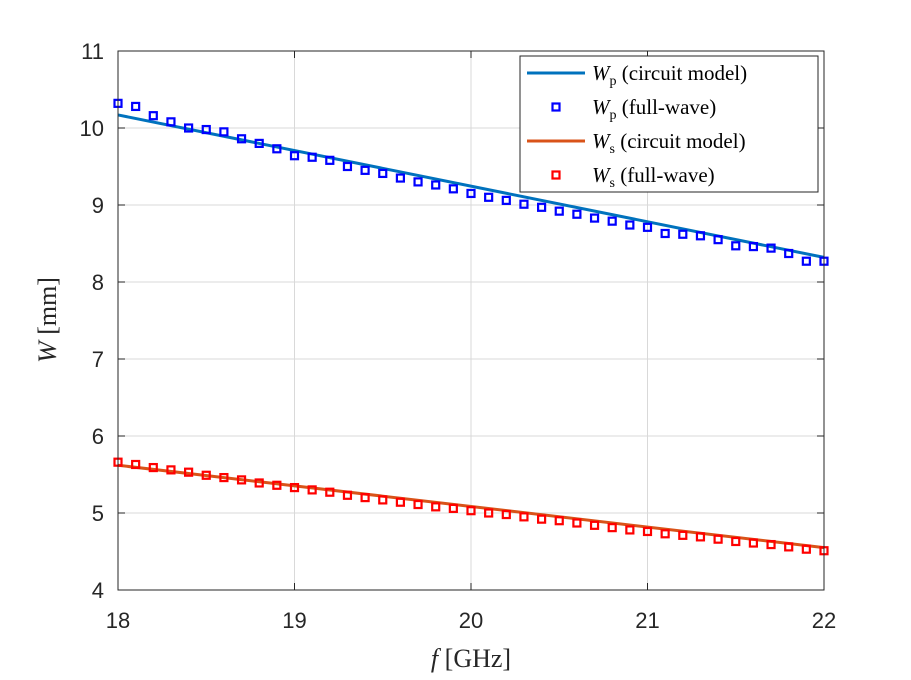 This screenshot has height=680, width=911. I want to click on x-tick-label: 20, so click(471, 620).